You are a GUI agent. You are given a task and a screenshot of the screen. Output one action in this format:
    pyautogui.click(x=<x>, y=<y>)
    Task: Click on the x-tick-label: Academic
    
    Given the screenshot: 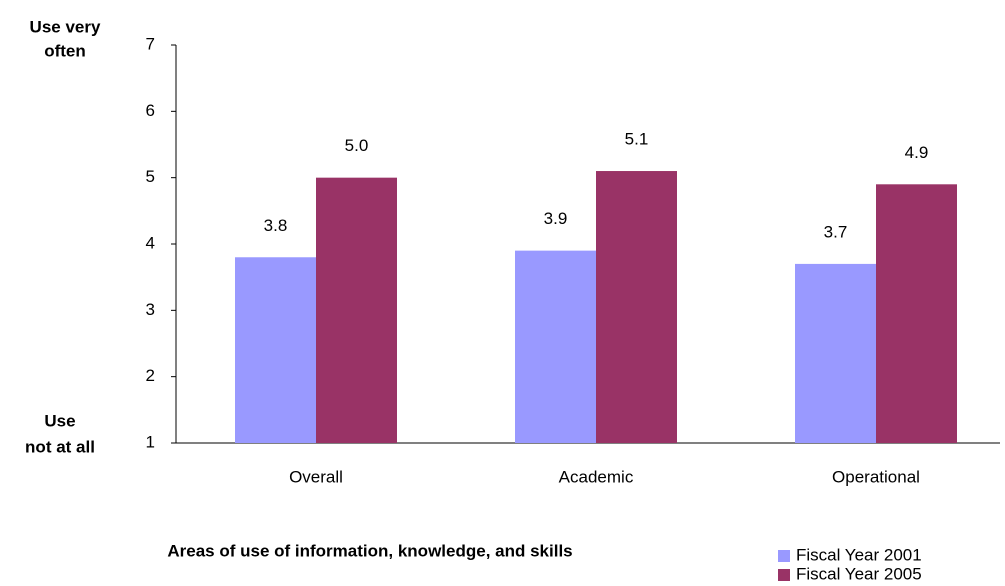 What is the action you would take?
    pyautogui.click(x=596, y=476)
    